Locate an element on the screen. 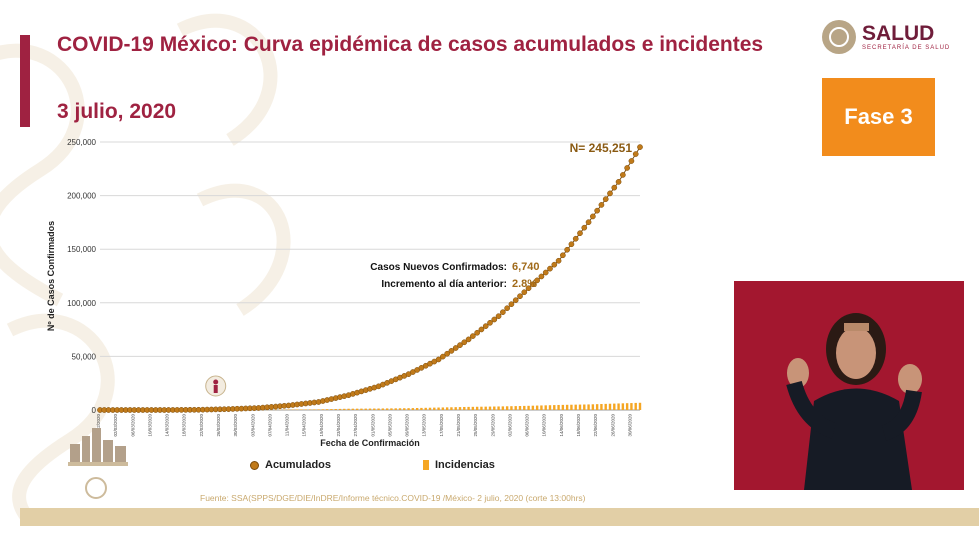 This screenshot has height=542, width=979. x-axis-title: Fecha de Confirmación is located at coordinates (370, 443).